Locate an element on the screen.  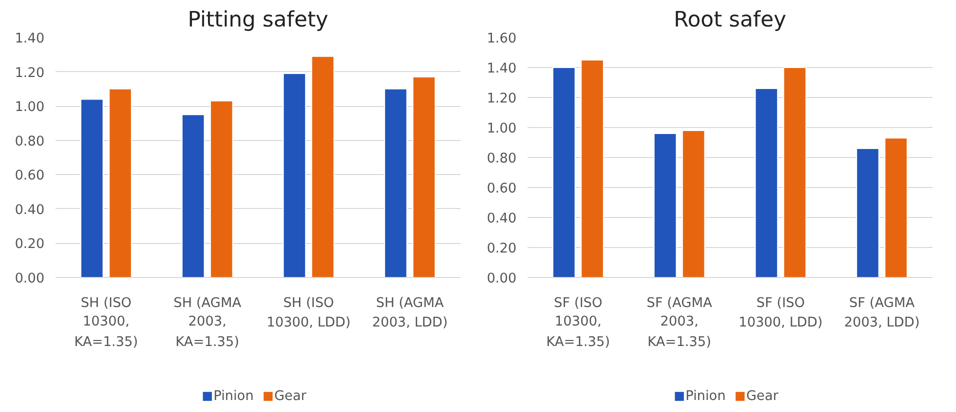
x-tick-label: SH (ISO 10300, LDD) is located at coordinates (308, 313).